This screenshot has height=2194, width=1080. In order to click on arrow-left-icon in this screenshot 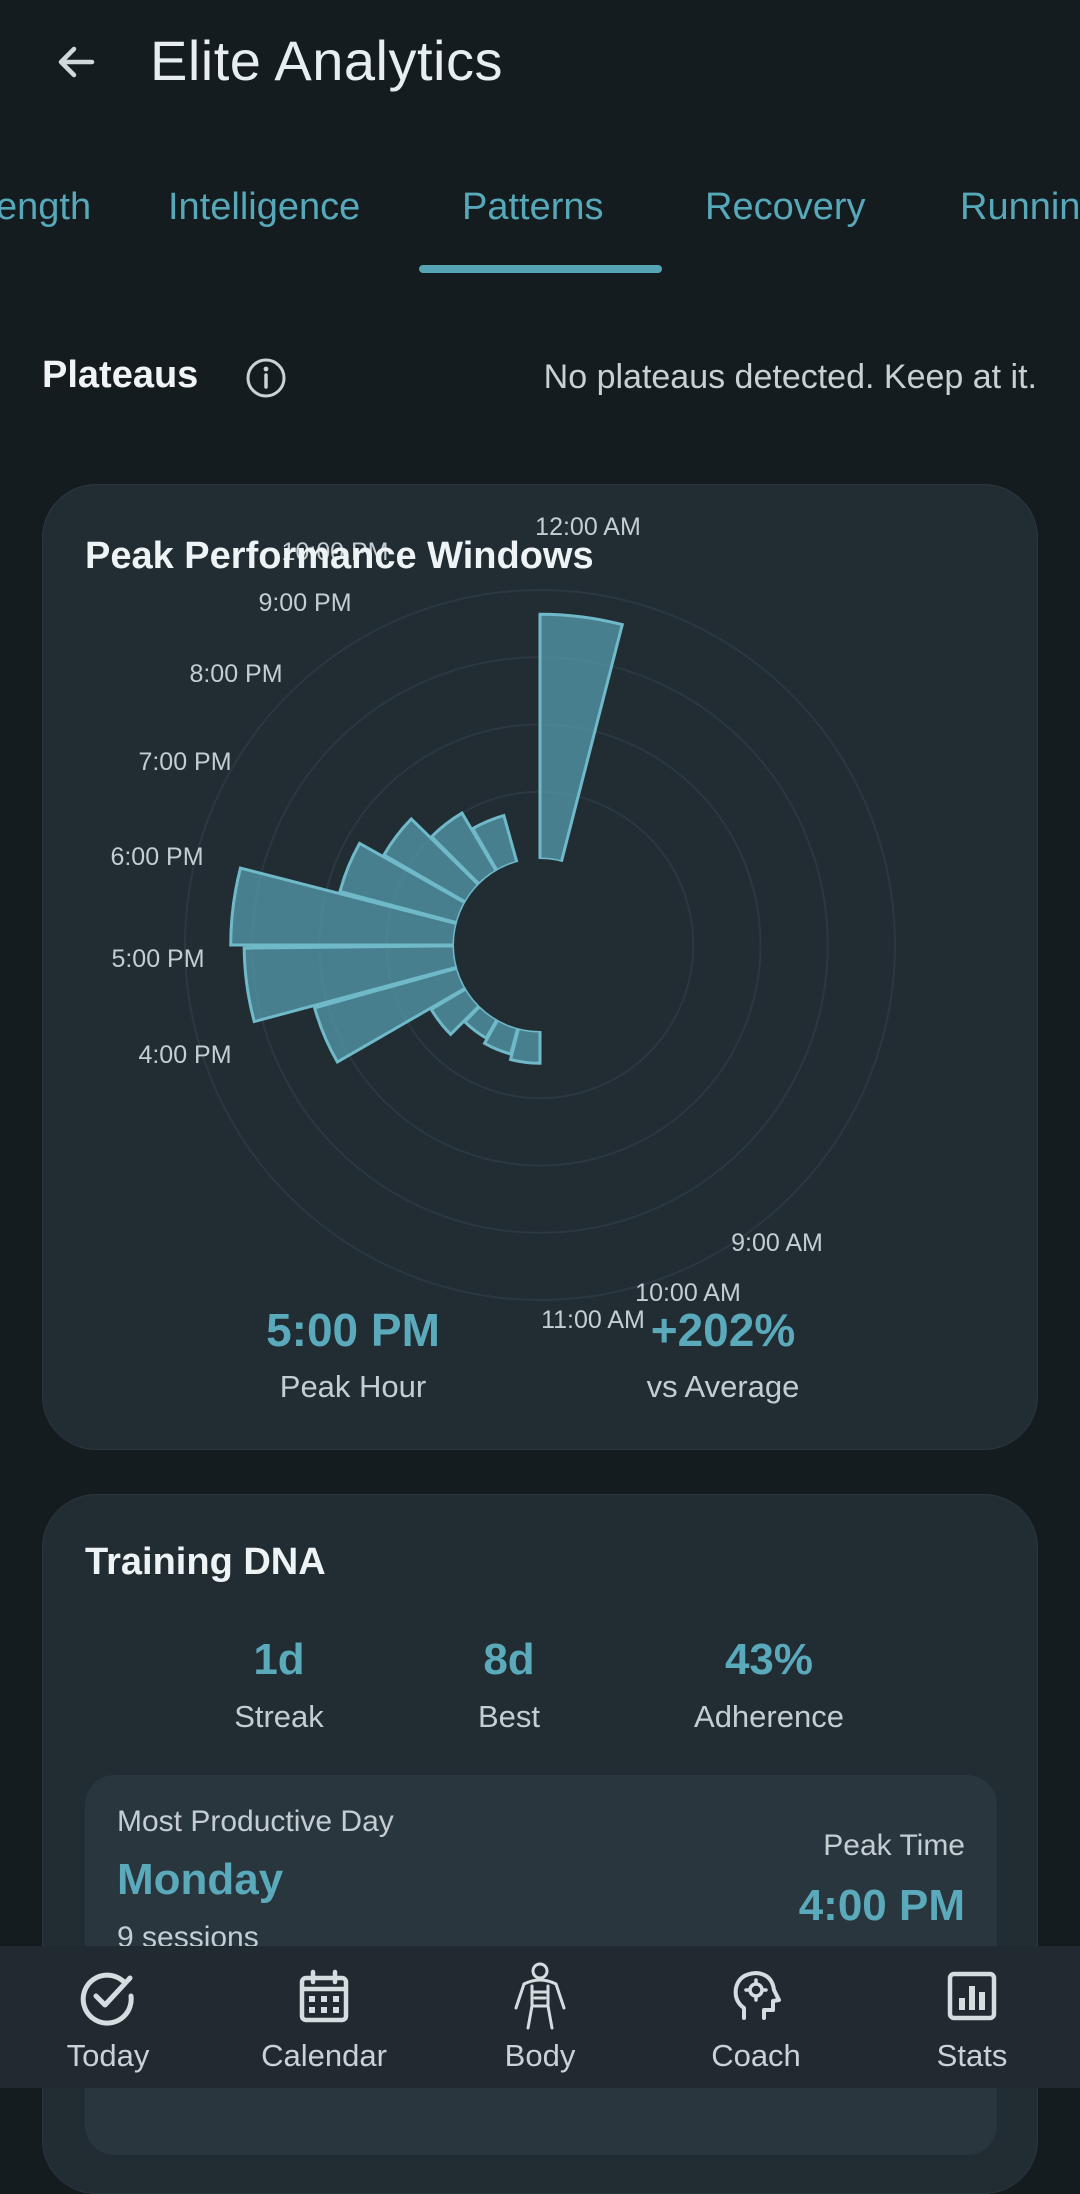, I will do `click(76, 62)`.